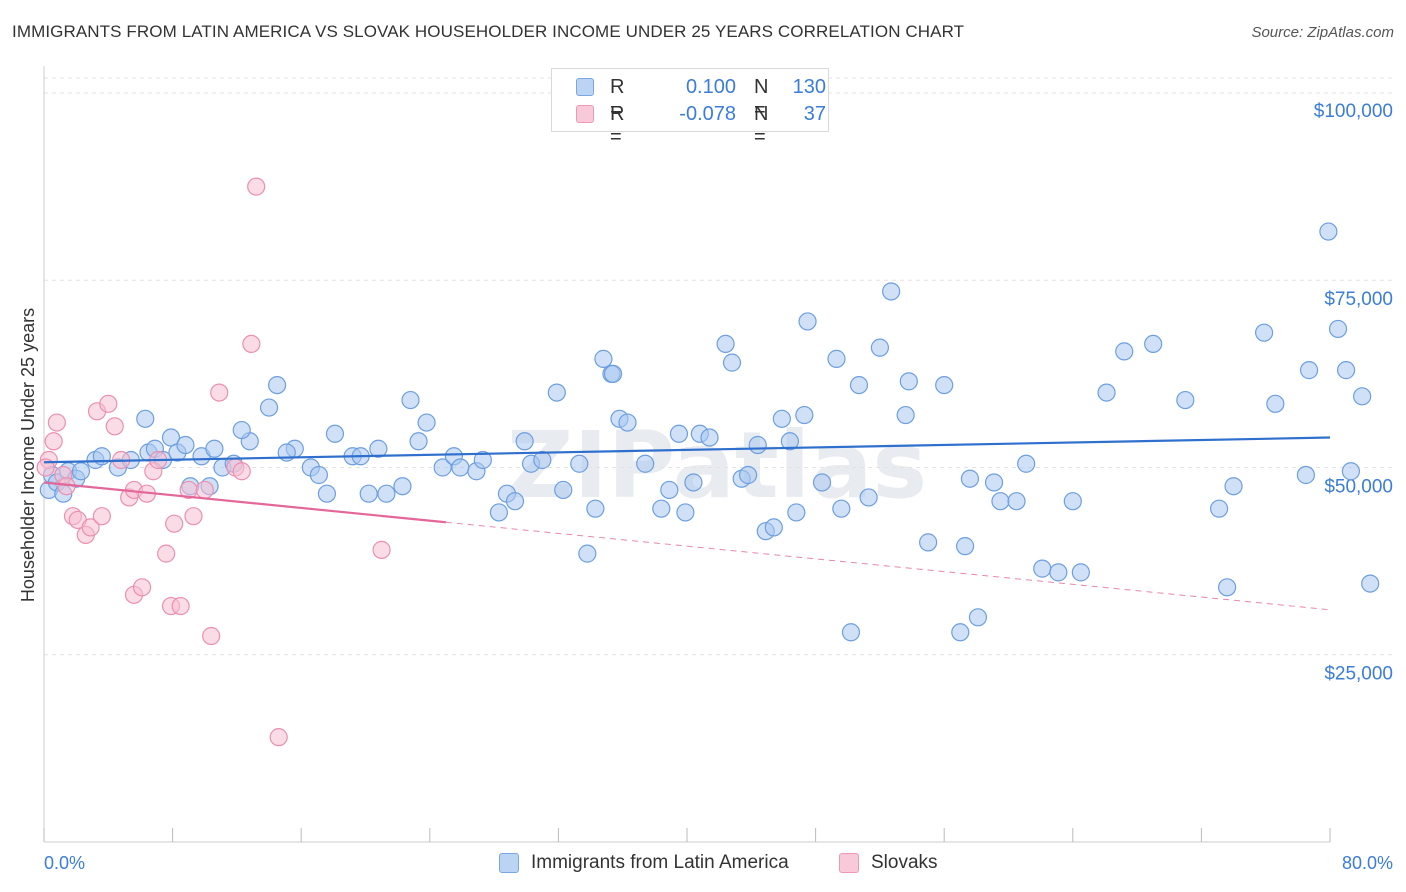  What do you see at coordinates (888, 566) in the screenshot?
I see `trend-line-extension` at bounding box center [888, 566].